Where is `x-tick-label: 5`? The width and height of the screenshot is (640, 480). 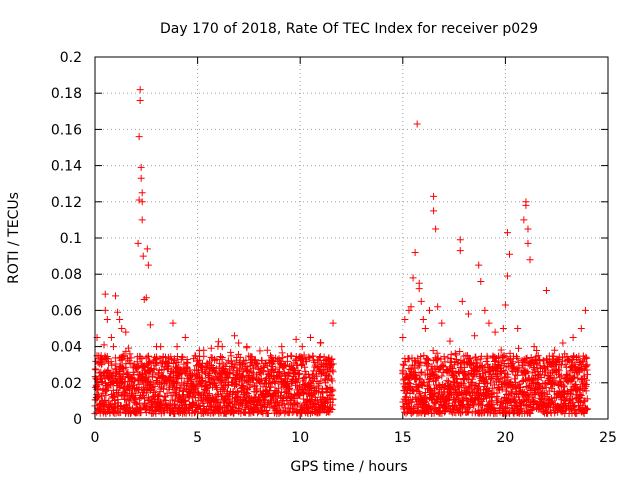
x-tick-label: 5 is located at coordinates (197, 438).